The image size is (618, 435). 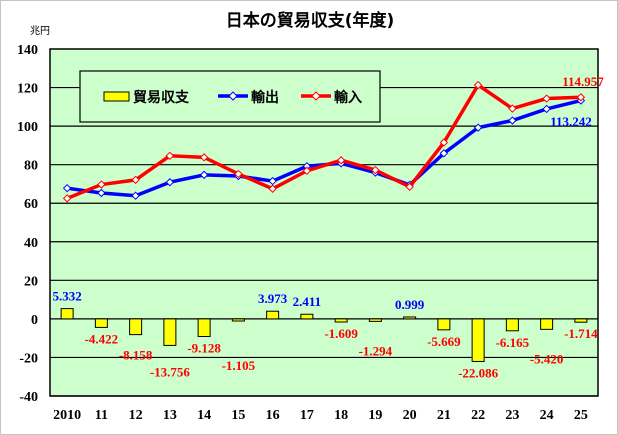 I want to click on data-label-balance: -4.422, so click(x=102, y=338).